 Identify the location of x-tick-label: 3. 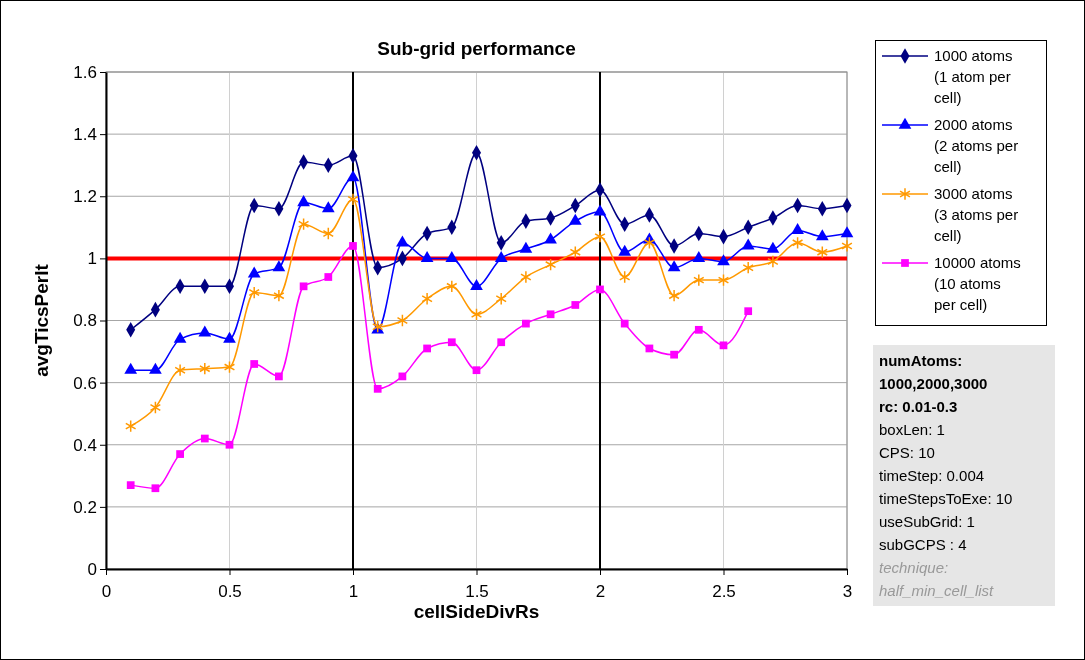
(847, 591).